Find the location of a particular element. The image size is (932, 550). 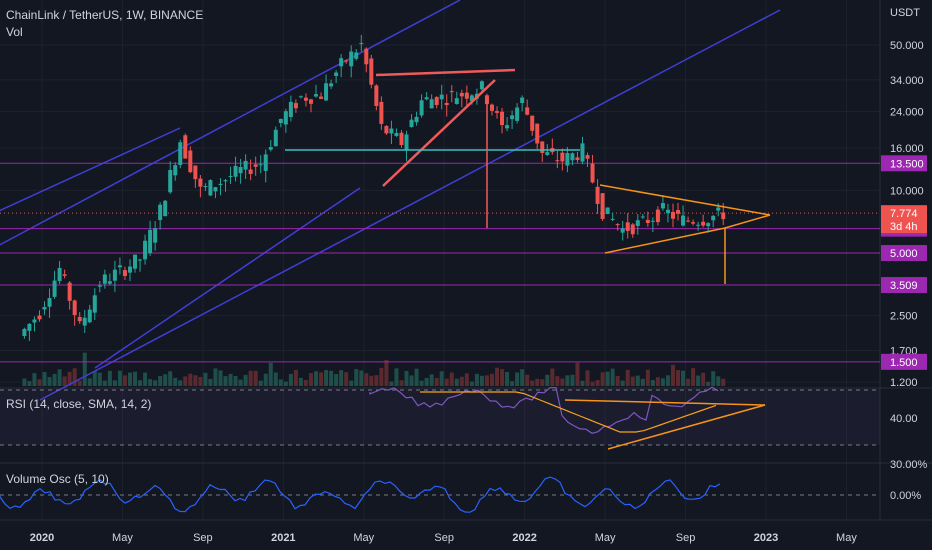

x-tick-label: Sep is located at coordinates (203, 538).